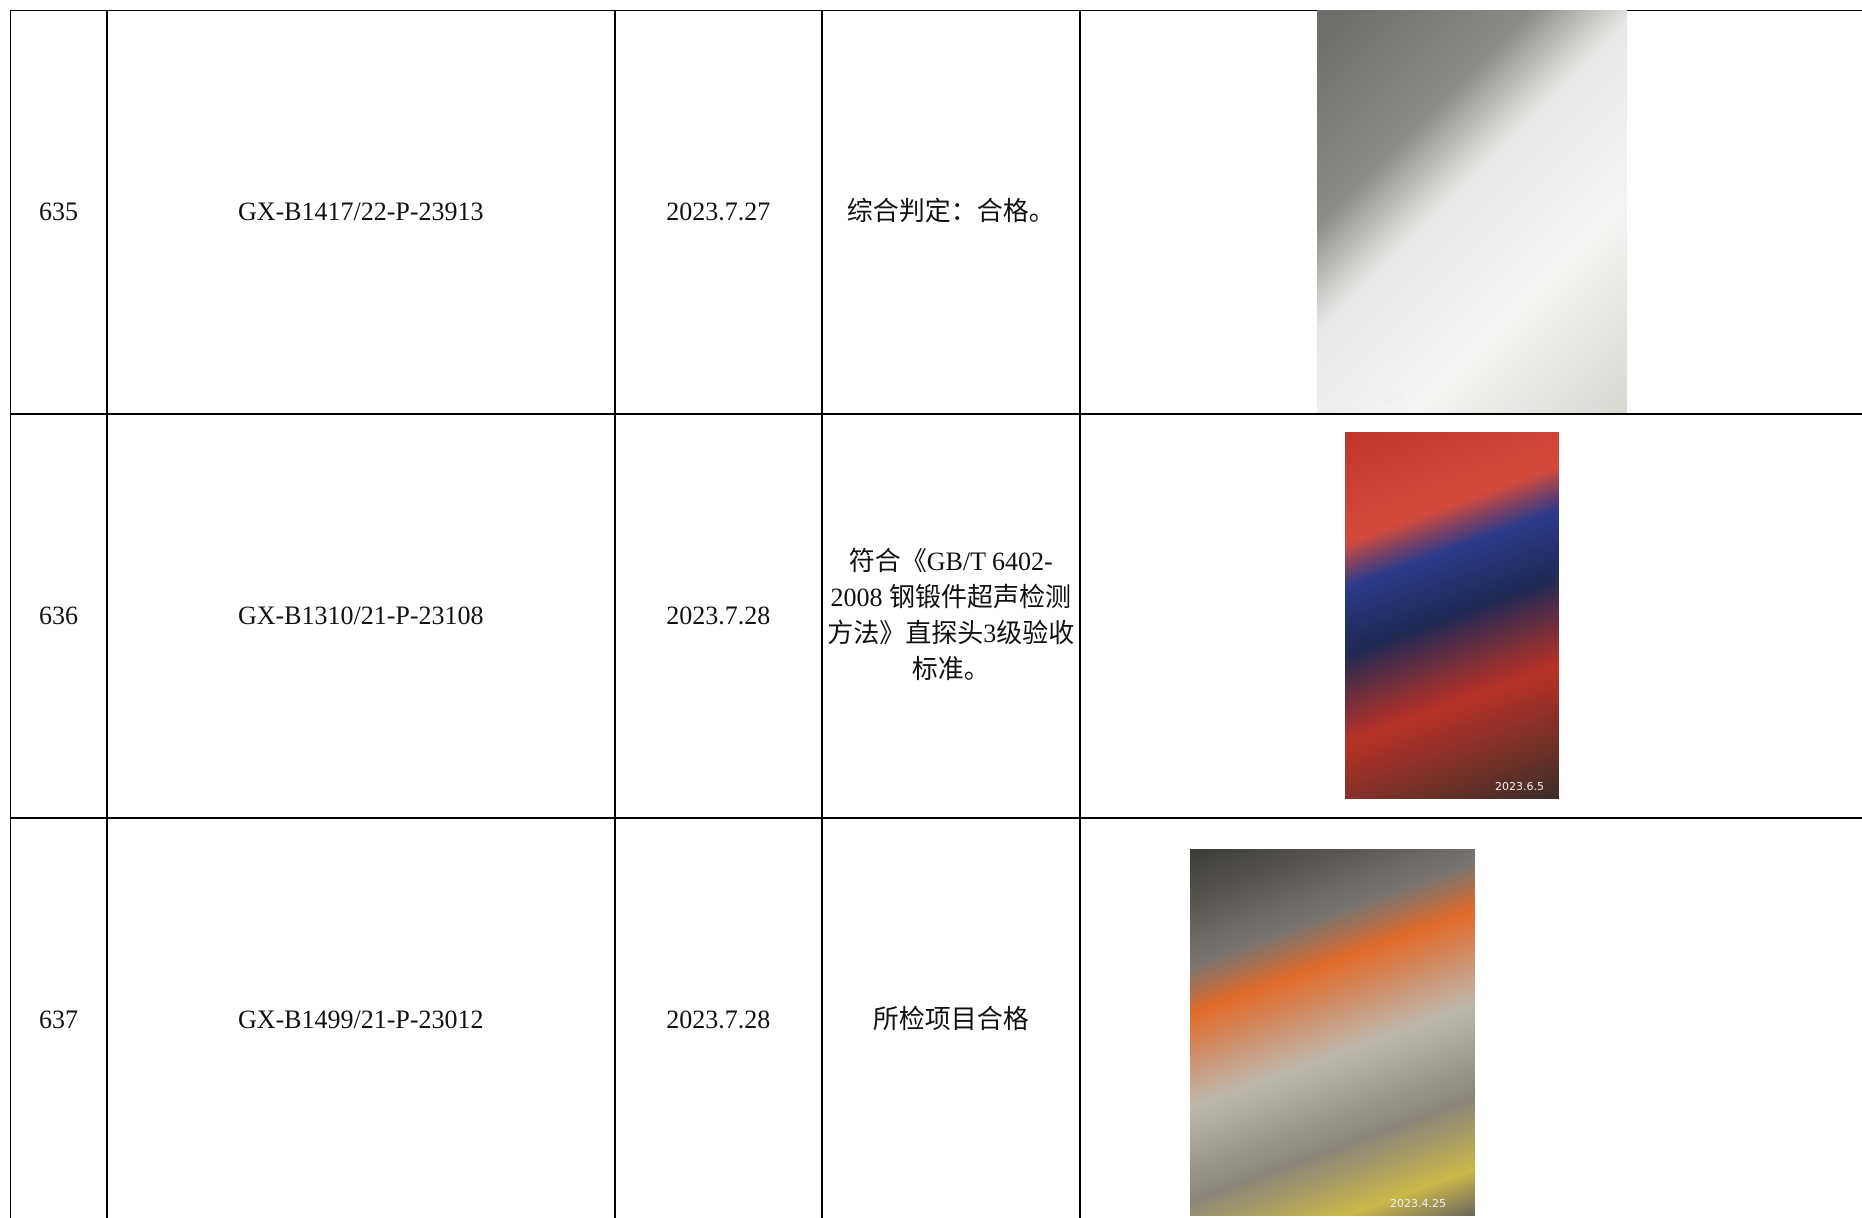  Describe the element at coordinates (58, 212) in the screenshot. I see `table-cell: 635` at that location.